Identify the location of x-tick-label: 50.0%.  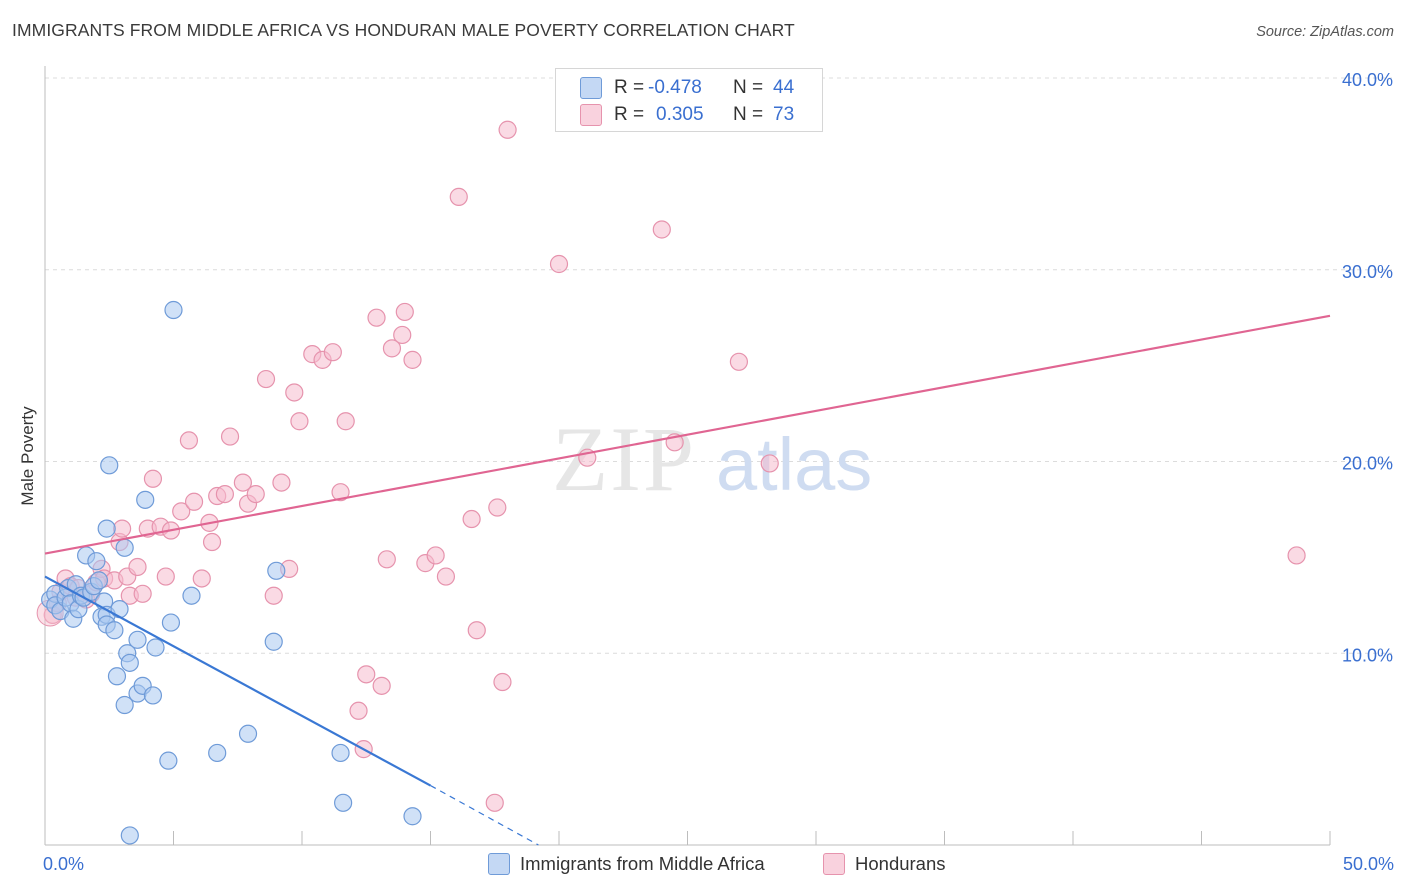
(1368, 864).